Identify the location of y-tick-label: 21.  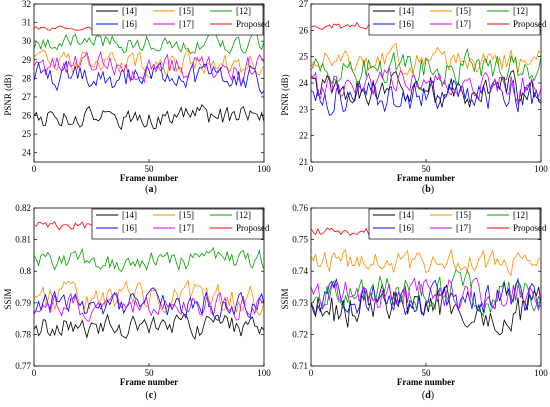
(303, 162).